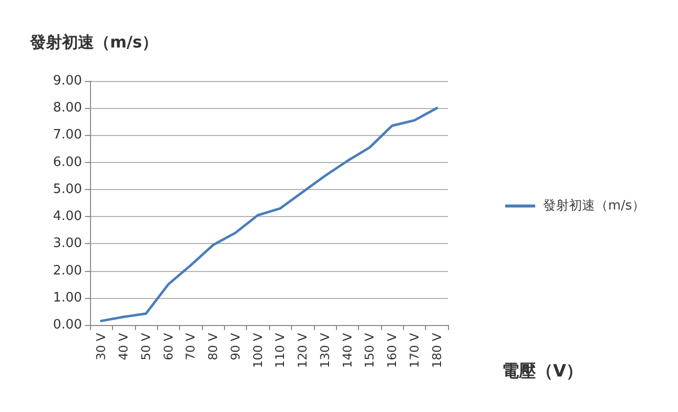 This screenshot has width=678, height=412. What do you see at coordinates (67, 244) in the screenshot?
I see `y-tick-label: 3.00` at bounding box center [67, 244].